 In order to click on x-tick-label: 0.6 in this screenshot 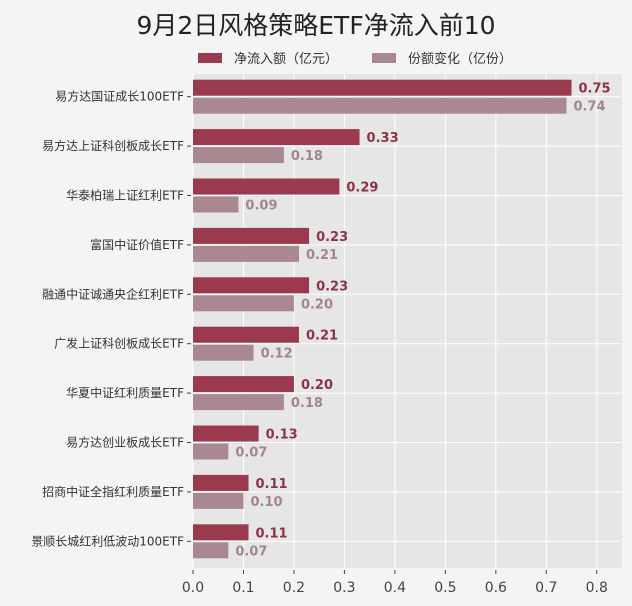, I will do `click(496, 588)`.